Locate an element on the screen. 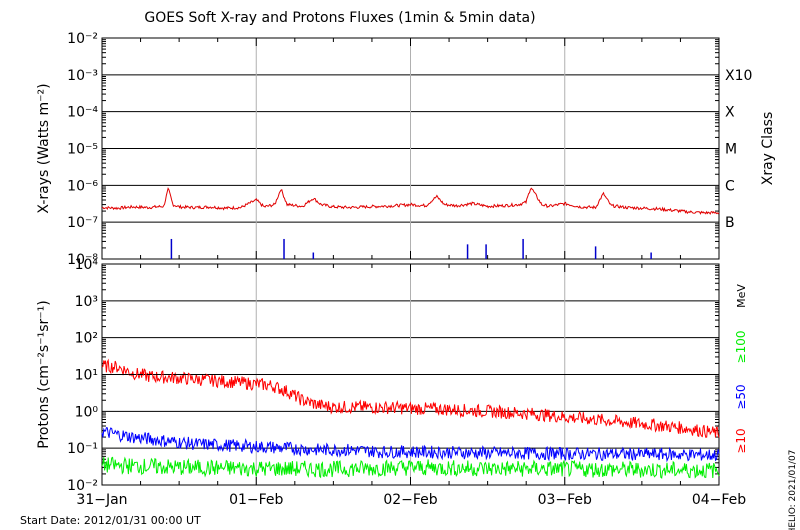  start-date-label: Start Date: 2012/01/31 00:00 UT is located at coordinates (110, 520).